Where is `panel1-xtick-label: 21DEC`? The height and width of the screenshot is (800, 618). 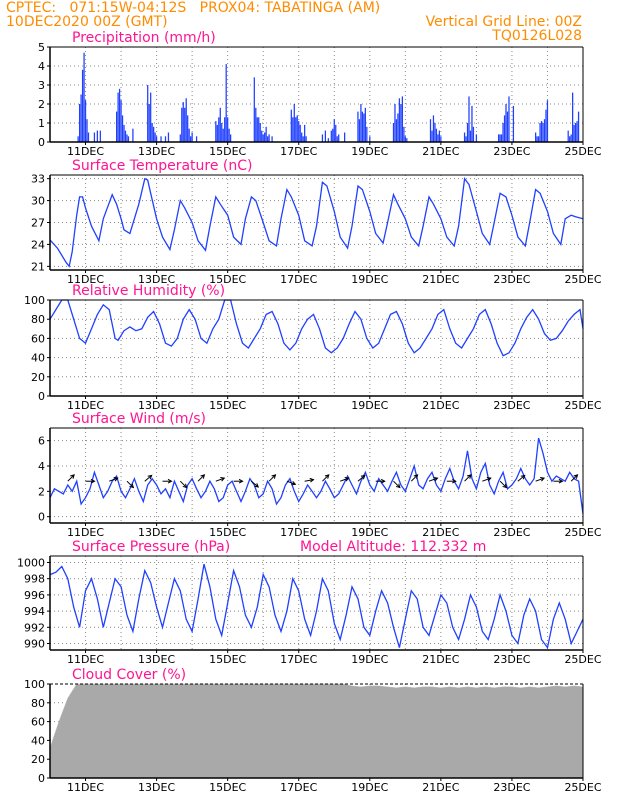
panel1-xtick-label: 21DEC is located at coordinates (440, 151).